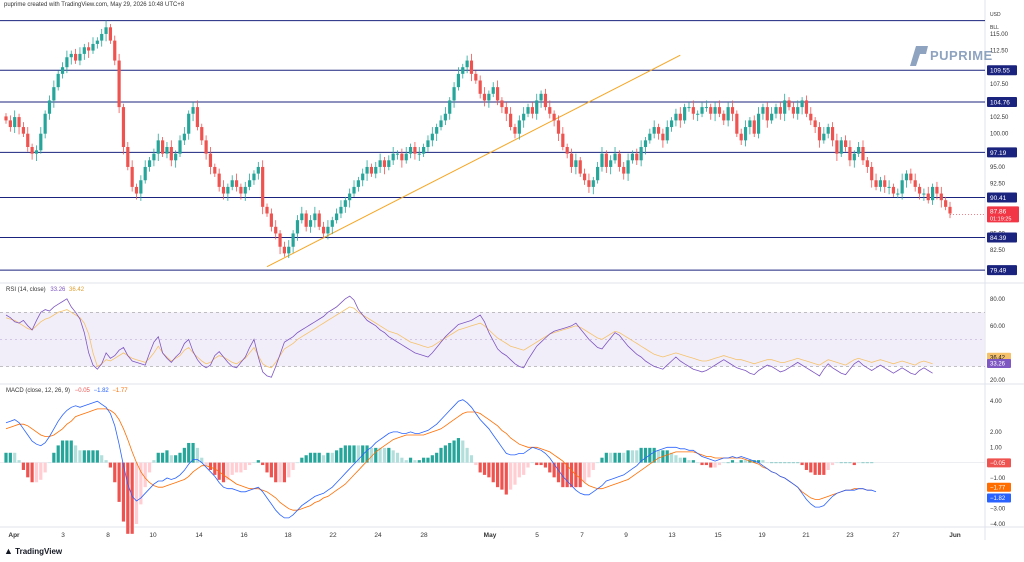 This screenshot has height=562, width=1024. Describe the element at coordinates (626, 535) in the screenshot. I see `date-tick-label: 9` at that location.